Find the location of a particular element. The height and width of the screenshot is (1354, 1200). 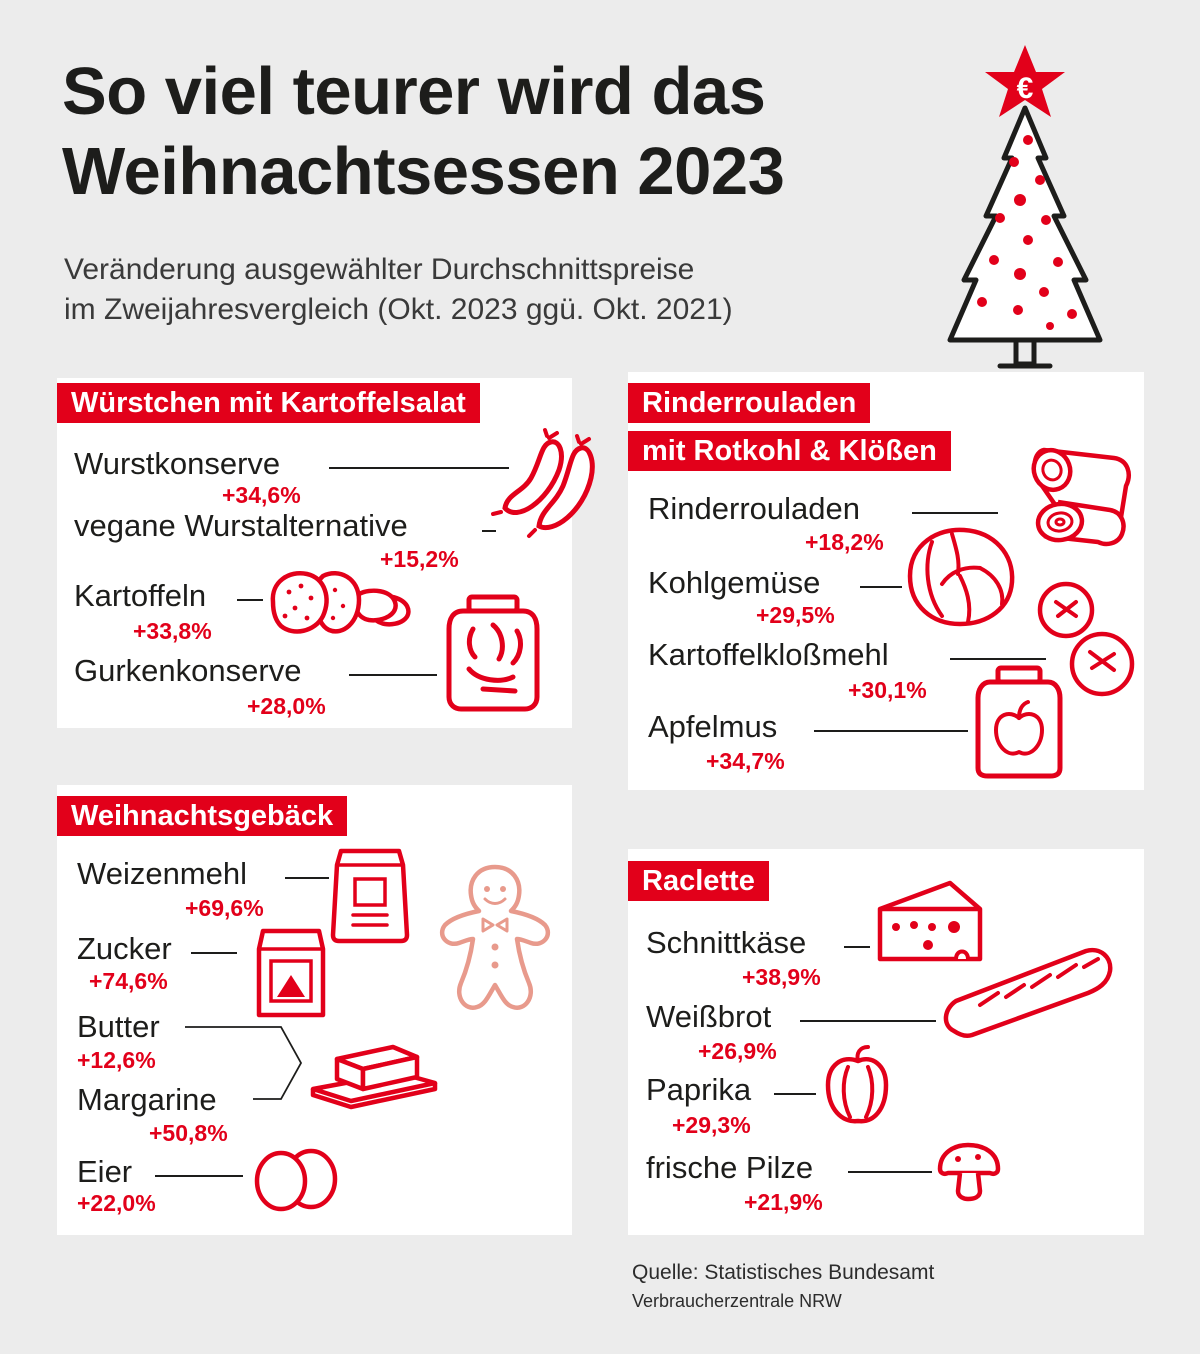

item-name: vegane Wurstalternative is located at coordinates (241, 525).